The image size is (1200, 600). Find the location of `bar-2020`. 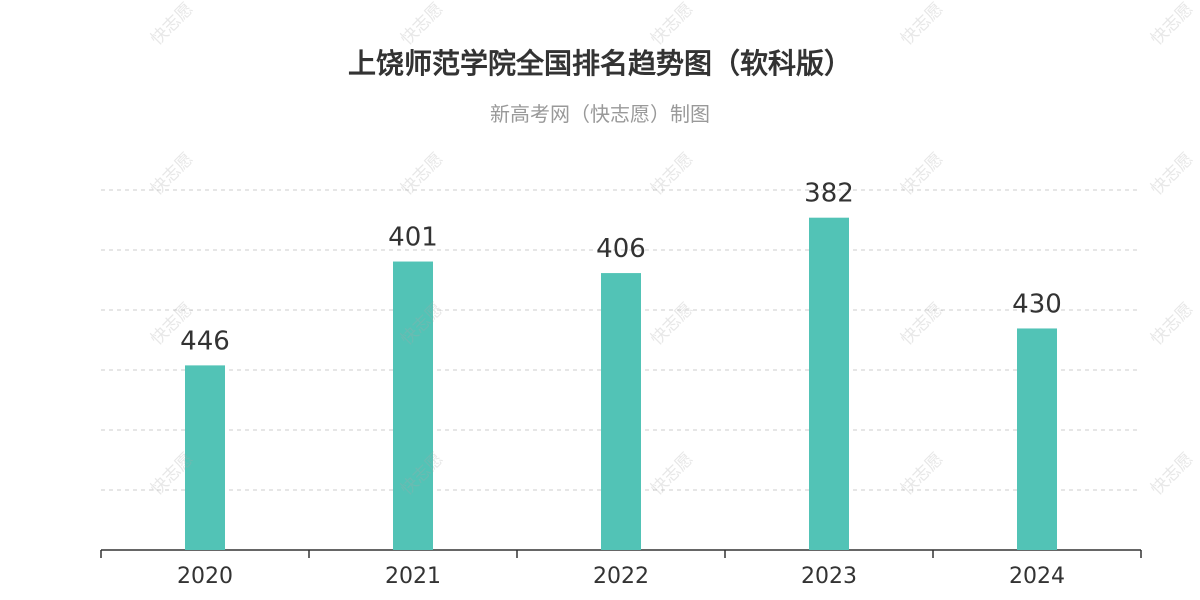

bar-2020 is located at coordinates (205, 457).